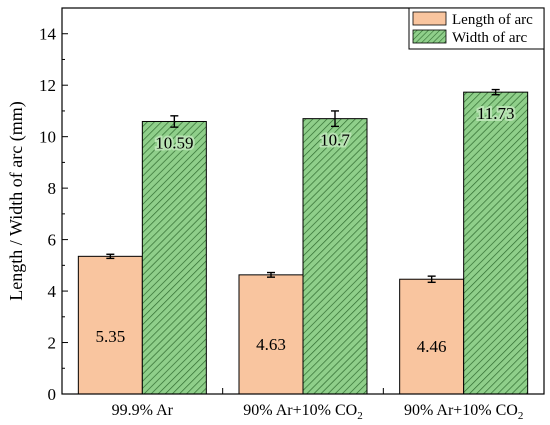 The image size is (550, 425). Describe the element at coordinates (52, 343) in the screenshot. I see `y-tick-label-1: 2` at that location.